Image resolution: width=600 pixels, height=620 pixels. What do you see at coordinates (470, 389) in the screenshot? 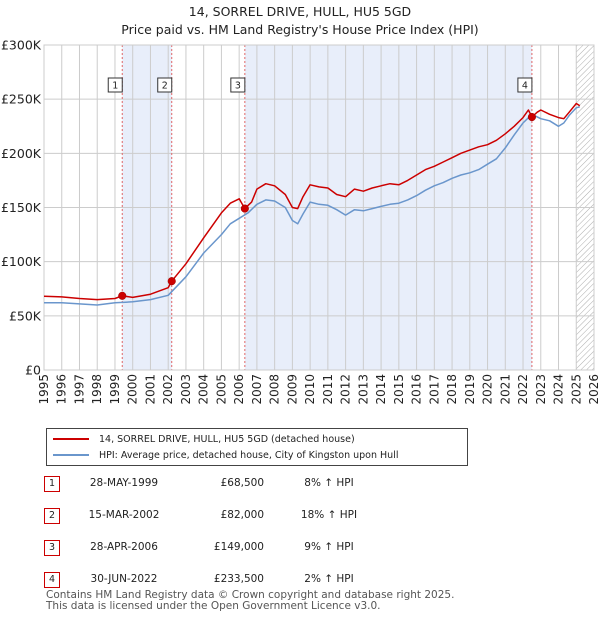
I see `x-tick-label: 2019` at bounding box center [470, 389].